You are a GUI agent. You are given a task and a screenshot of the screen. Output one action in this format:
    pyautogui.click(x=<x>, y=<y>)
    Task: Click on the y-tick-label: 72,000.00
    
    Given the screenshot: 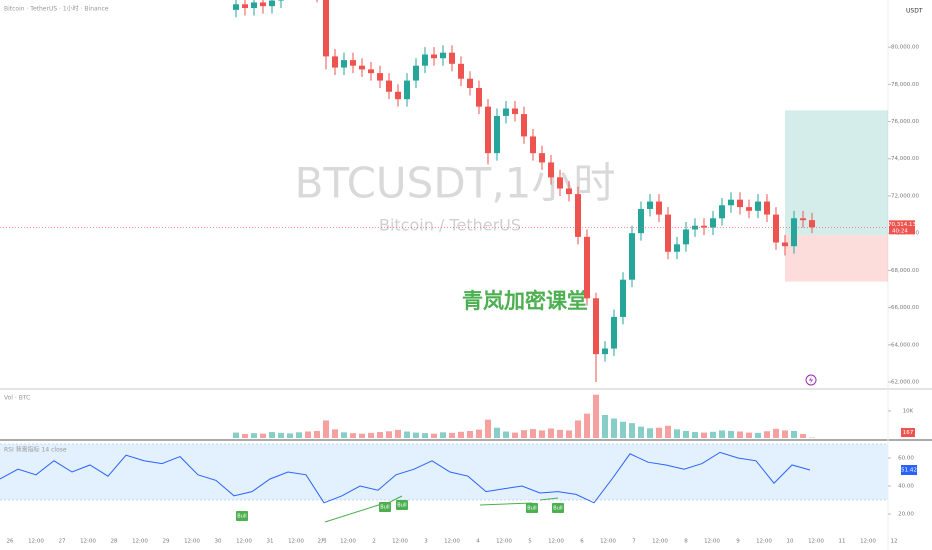 What is the action you would take?
    pyautogui.click(x=905, y=196)
    